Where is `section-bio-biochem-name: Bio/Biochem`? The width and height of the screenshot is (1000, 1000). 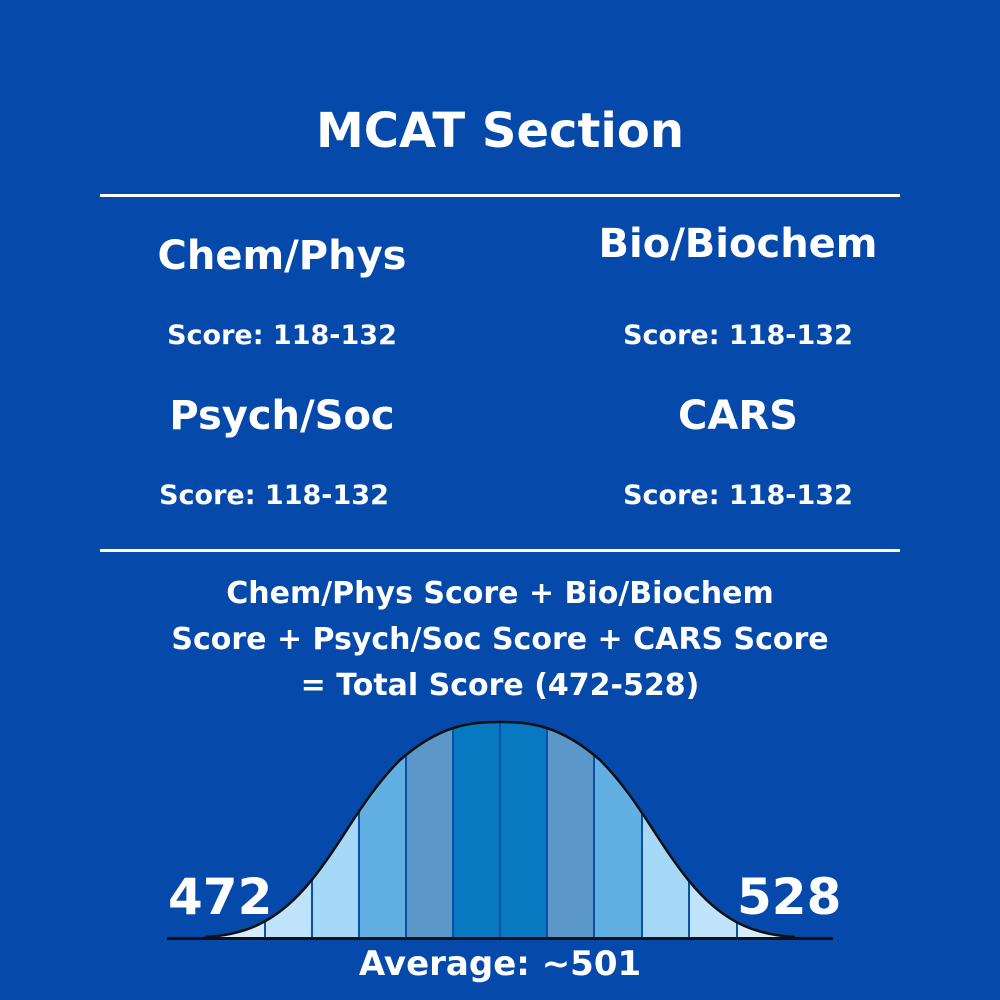 section-bio-biochem-name: Bio/Biochem is located at coordinates (738, 244).